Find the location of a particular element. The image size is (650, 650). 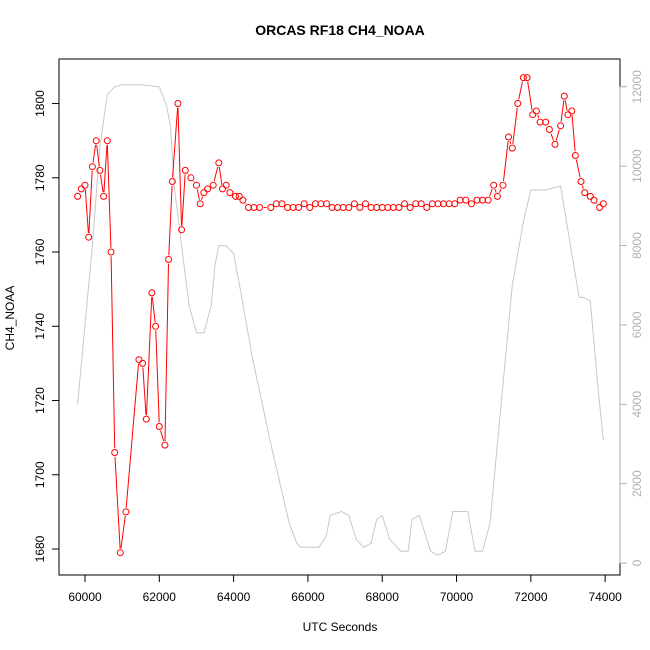

y2-tick-label: 6000 is located at coordinates (637, 324).